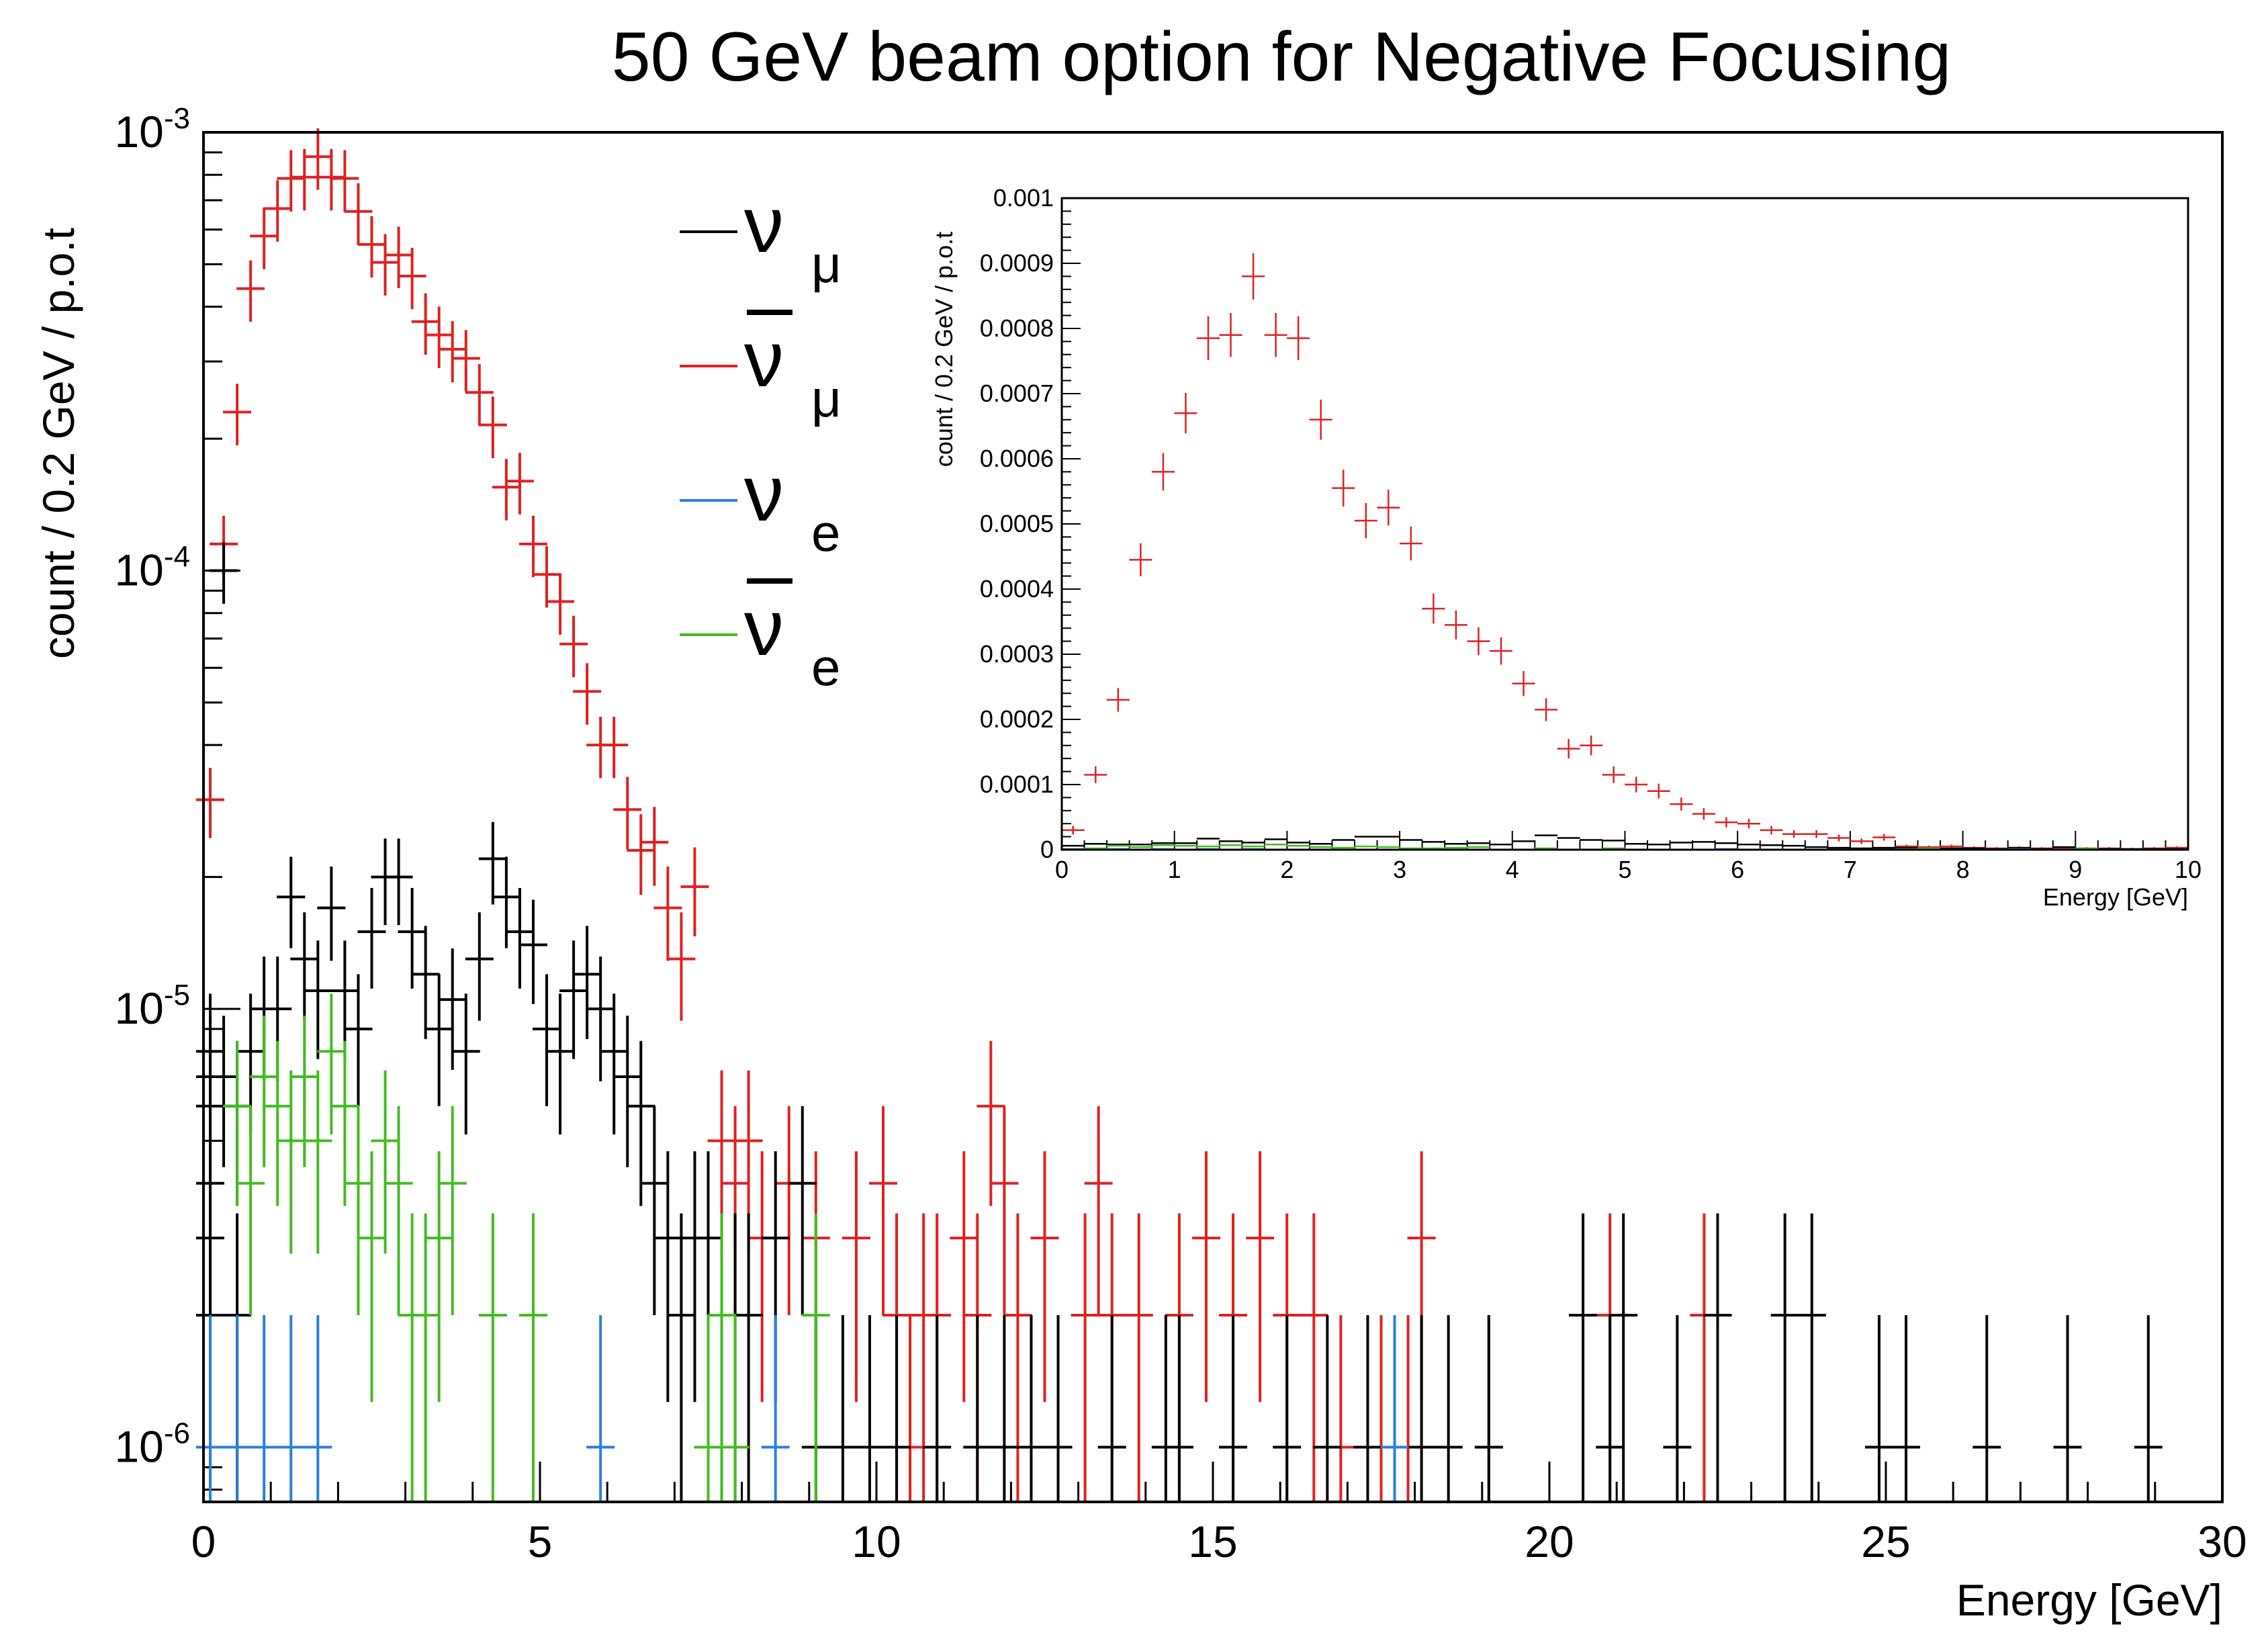  Describe the element at coordinates (540, 1541) in the screenshot. I see `x-tick-label: 5` at that location.